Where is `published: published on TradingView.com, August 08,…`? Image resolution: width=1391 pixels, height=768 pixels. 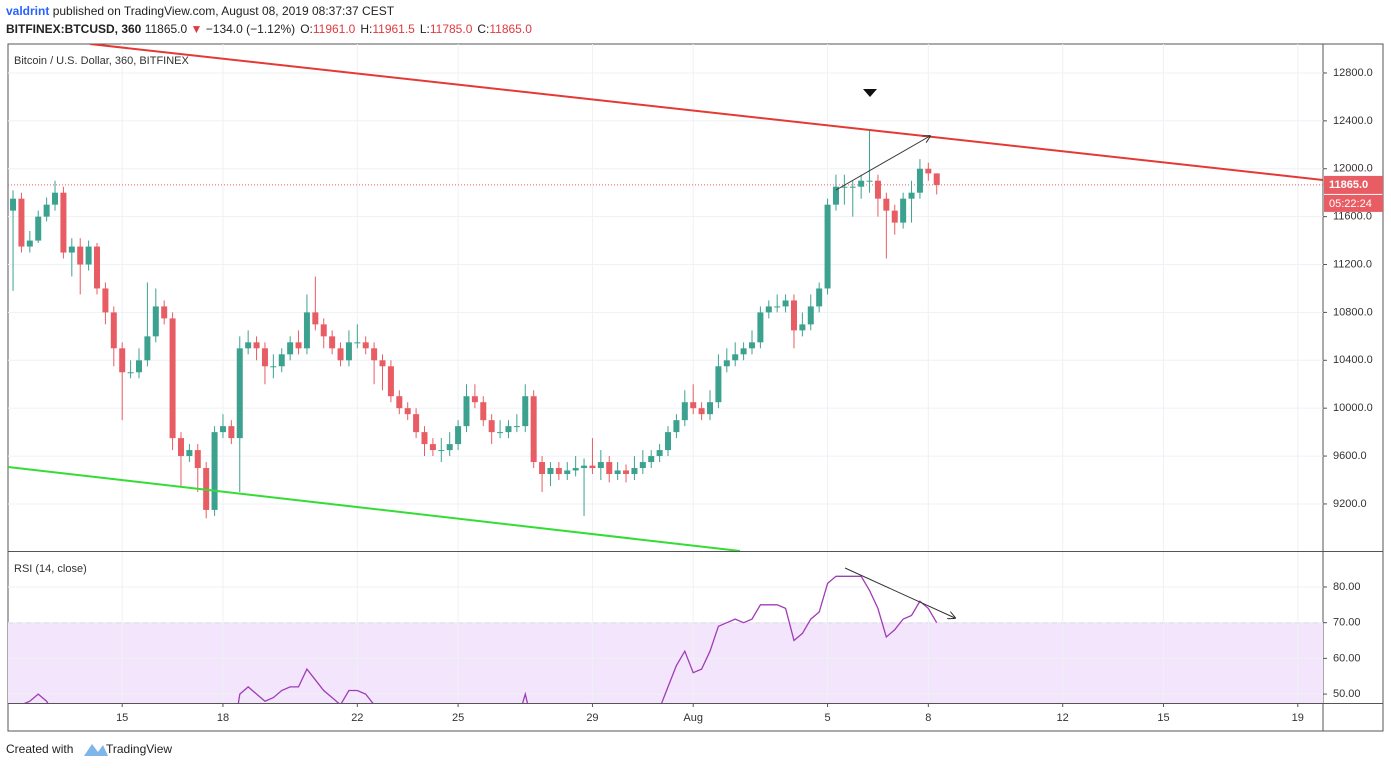
published: published on TradingView.com, August 08,… is located at coordinates (224, 11).